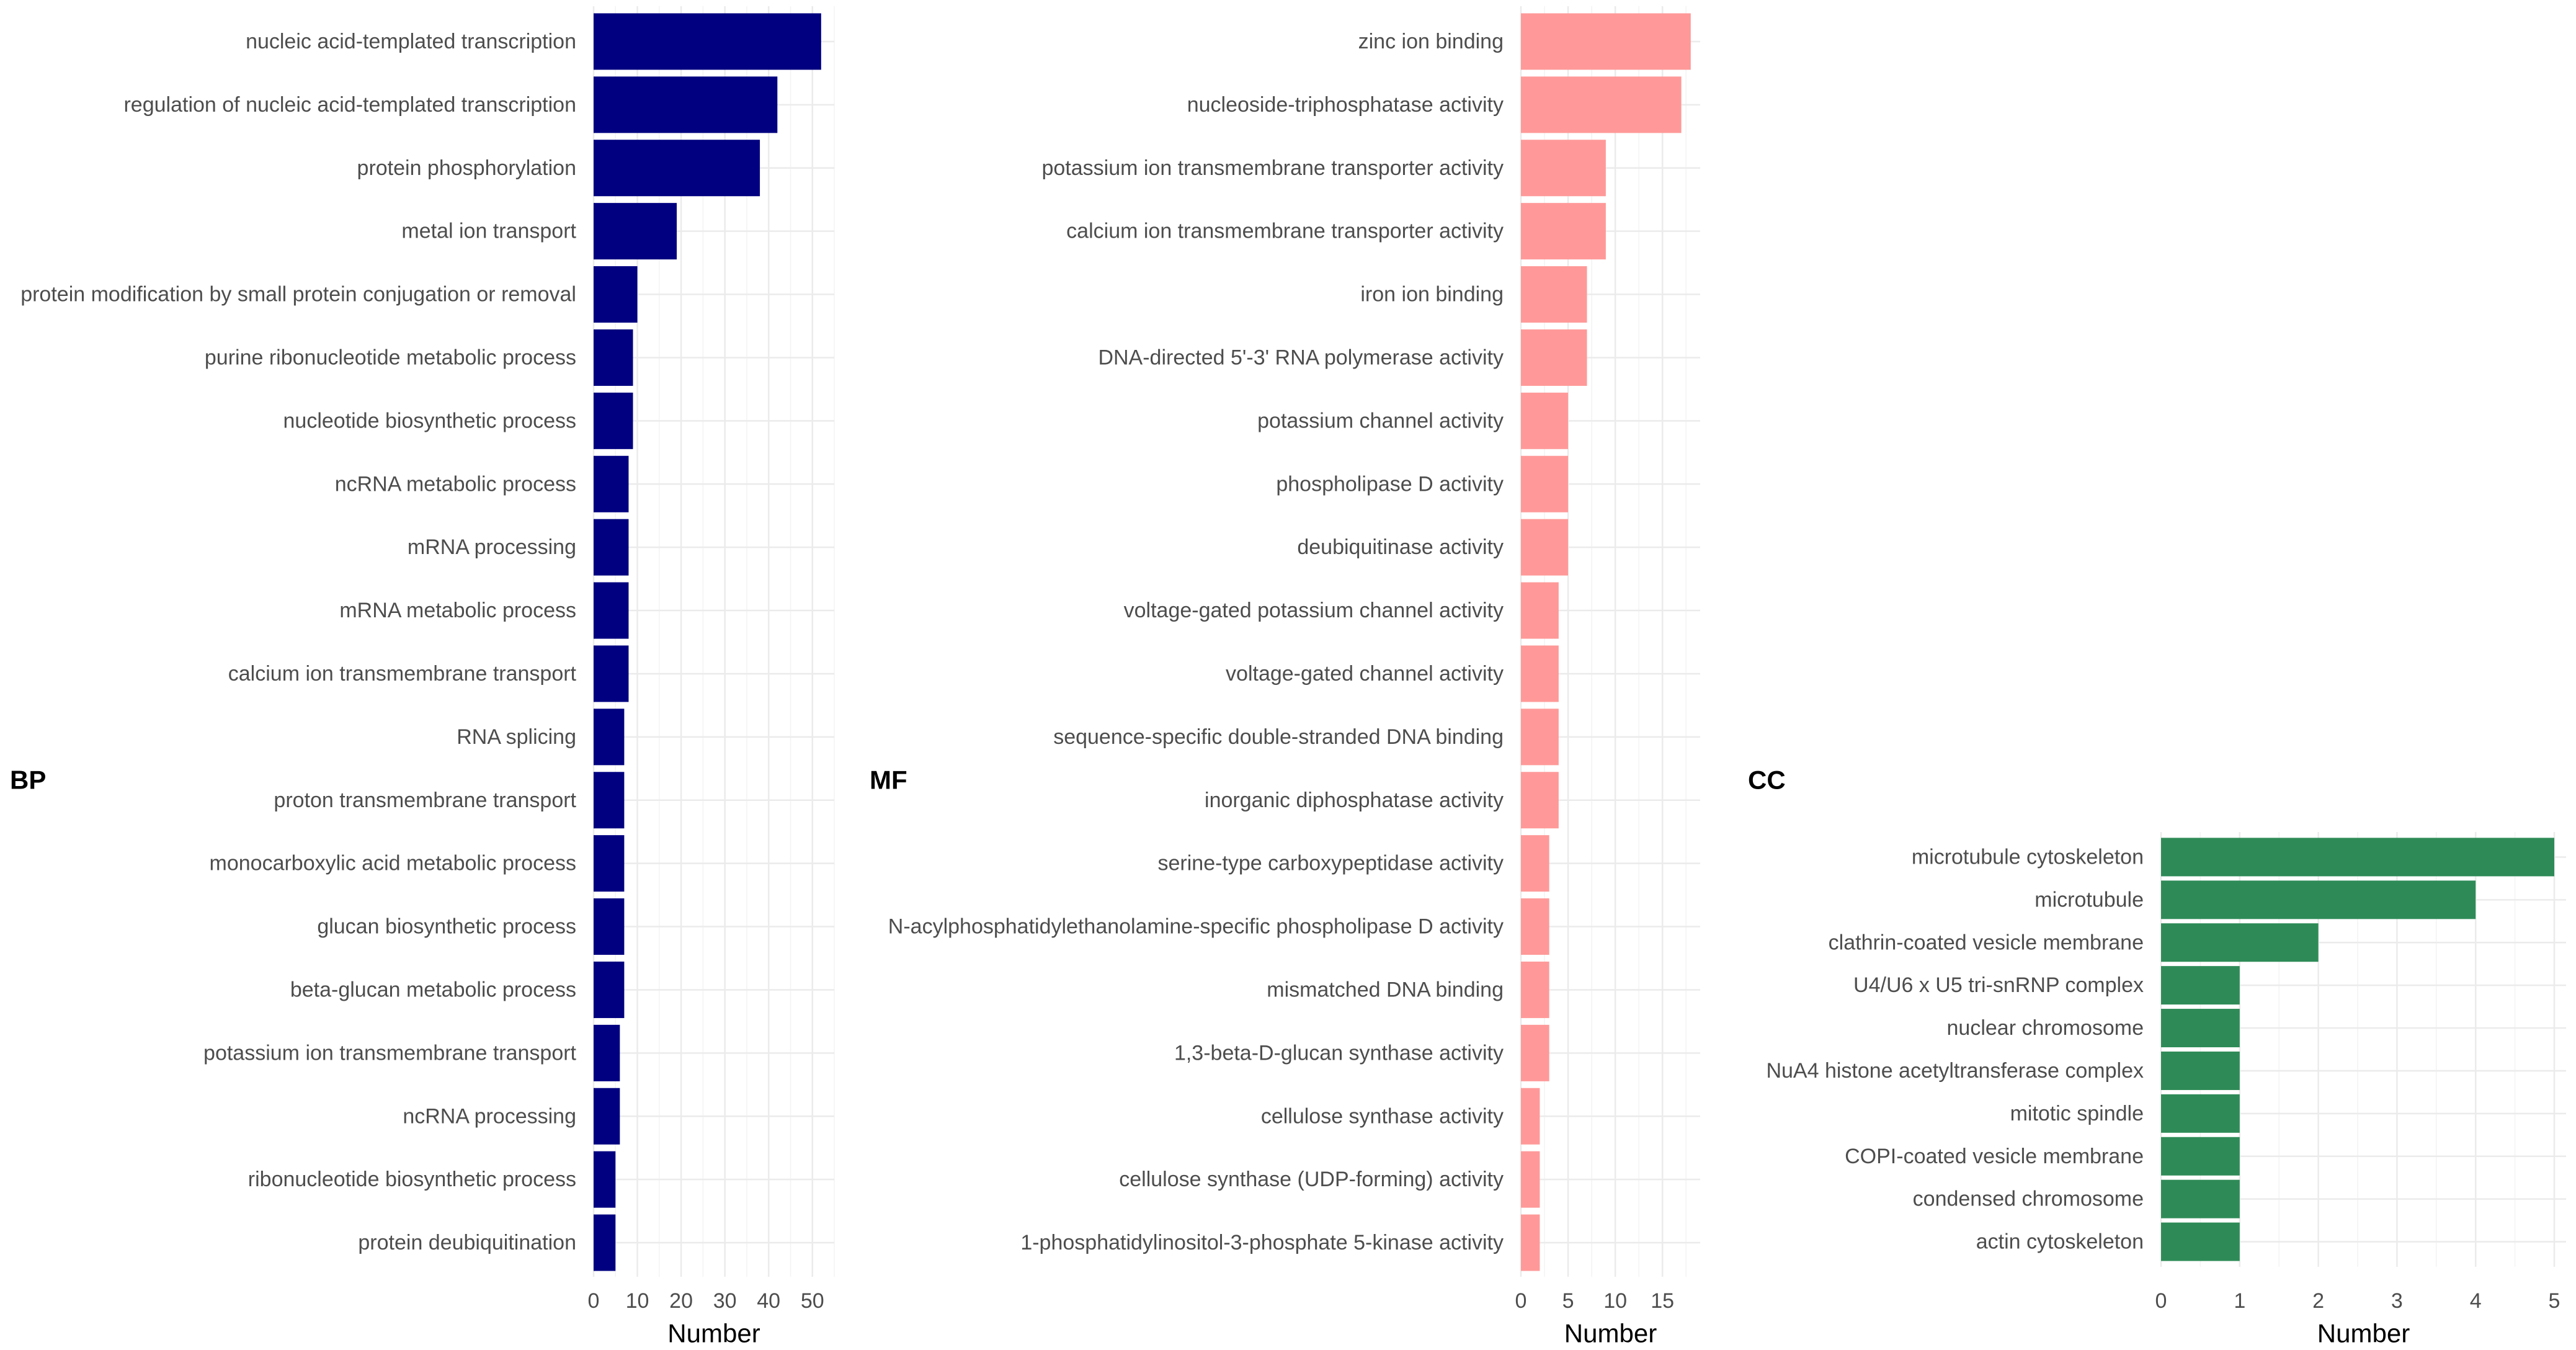 This screenshot has width=2576, height=1350. I want to click on mf-category-label: cellulose synthase activity, so click(1382, 1116).